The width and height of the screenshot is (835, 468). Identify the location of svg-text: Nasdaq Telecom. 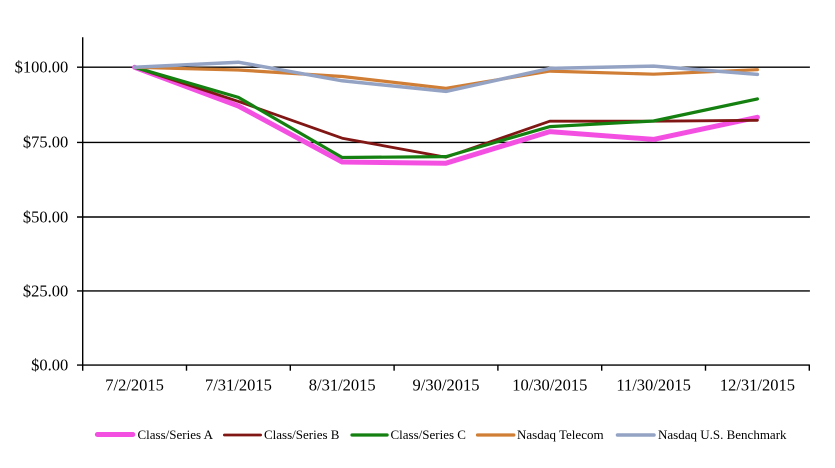
(560, 434).